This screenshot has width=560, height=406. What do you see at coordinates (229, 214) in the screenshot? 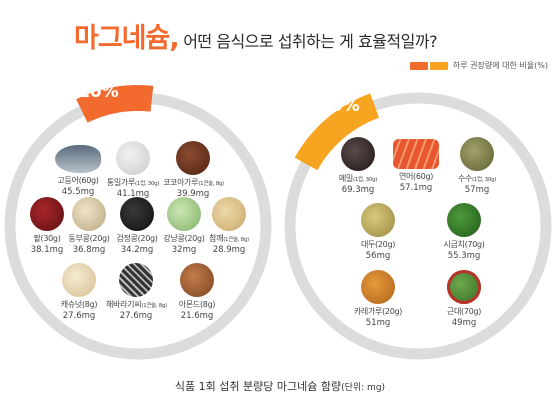
I see `sesame-icon` at bounding box center [229, 214].